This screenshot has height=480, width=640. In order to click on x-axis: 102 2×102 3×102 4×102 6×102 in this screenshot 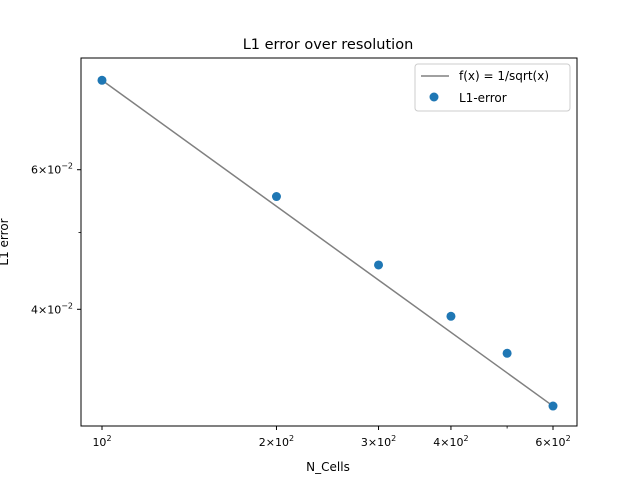, I will do `click(331, 437)`.